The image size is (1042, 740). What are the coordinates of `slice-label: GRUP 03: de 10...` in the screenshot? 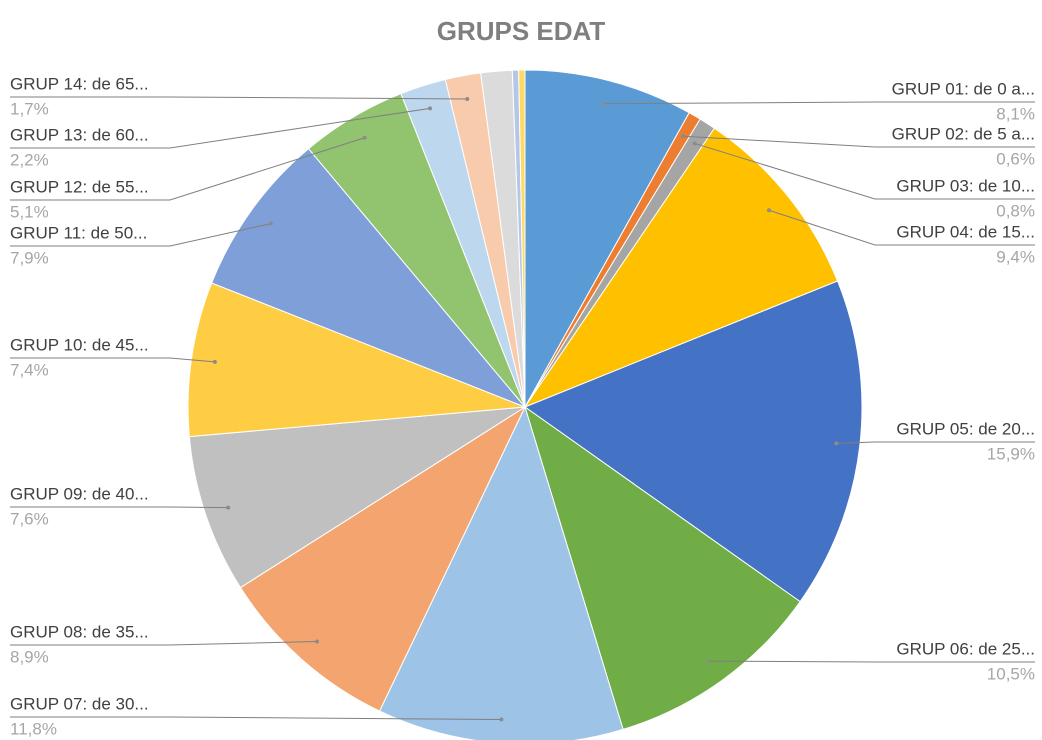 It's located at (965, 185).